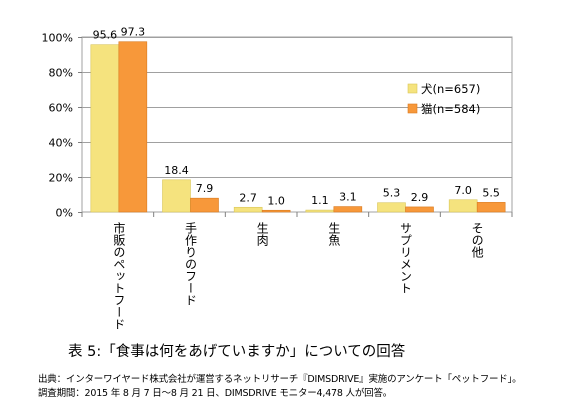 This screenshot has width=563, height=409. What do you see at coordinates (61, 178) in the screenshot?
I see `y-tick-label: 20%` at bounding box center [61, 178].